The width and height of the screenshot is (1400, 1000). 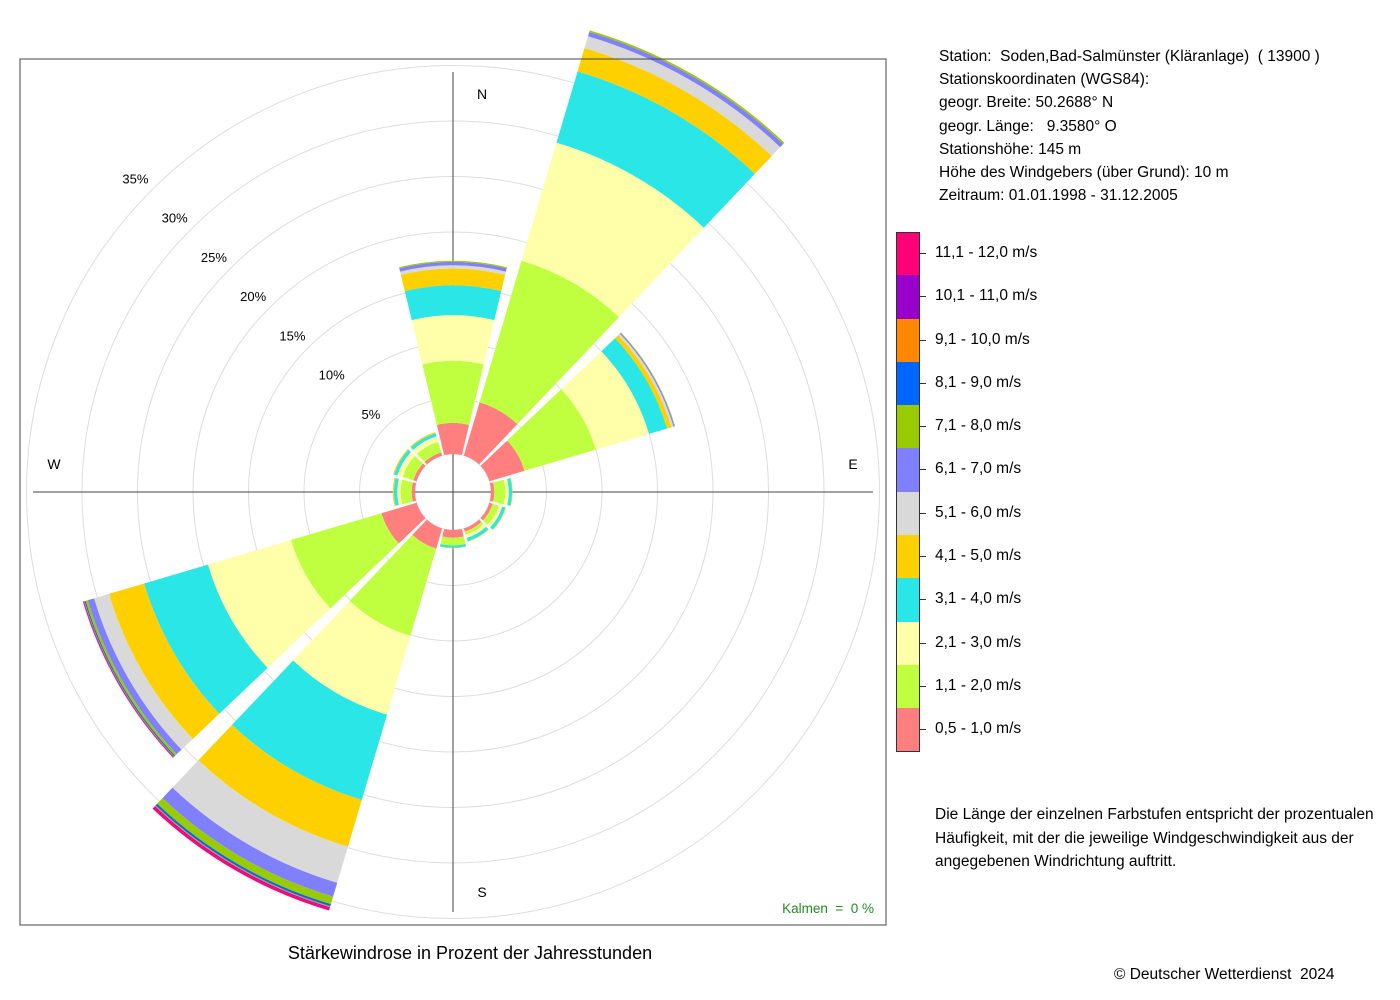 I want to click on legend-item: 3,1 - 4,0 m/s, so click(x=976, y=600).